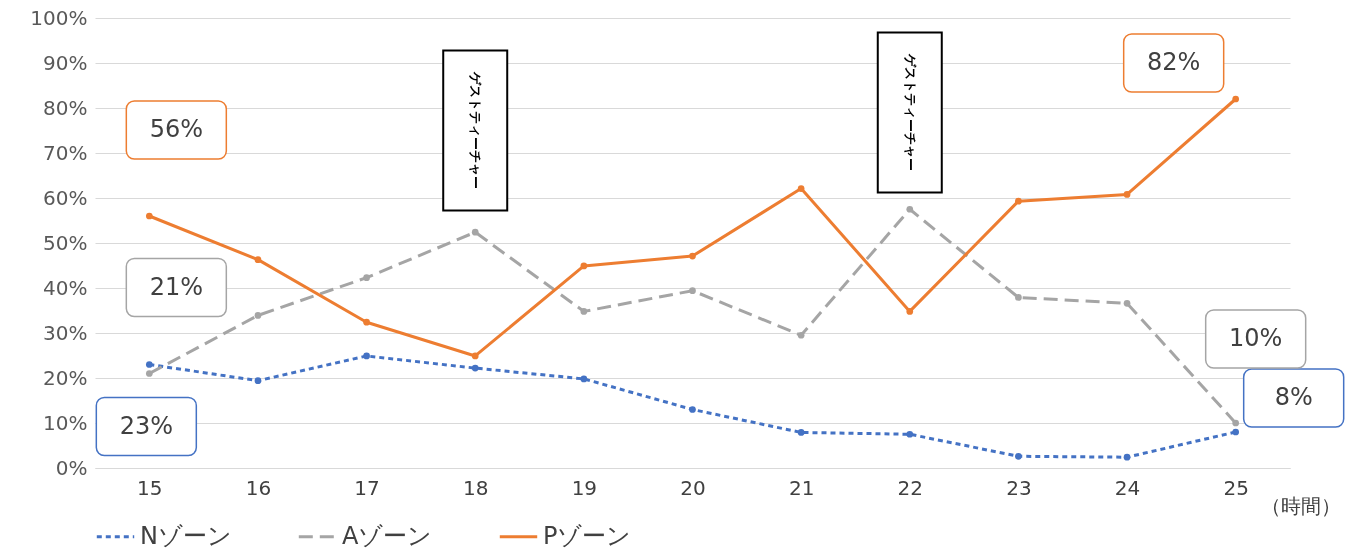 The image size is (1351, 556). Describe the element at coordinates (910, 487) in the screenshot. I see `x-tick-label: 22` at that location.